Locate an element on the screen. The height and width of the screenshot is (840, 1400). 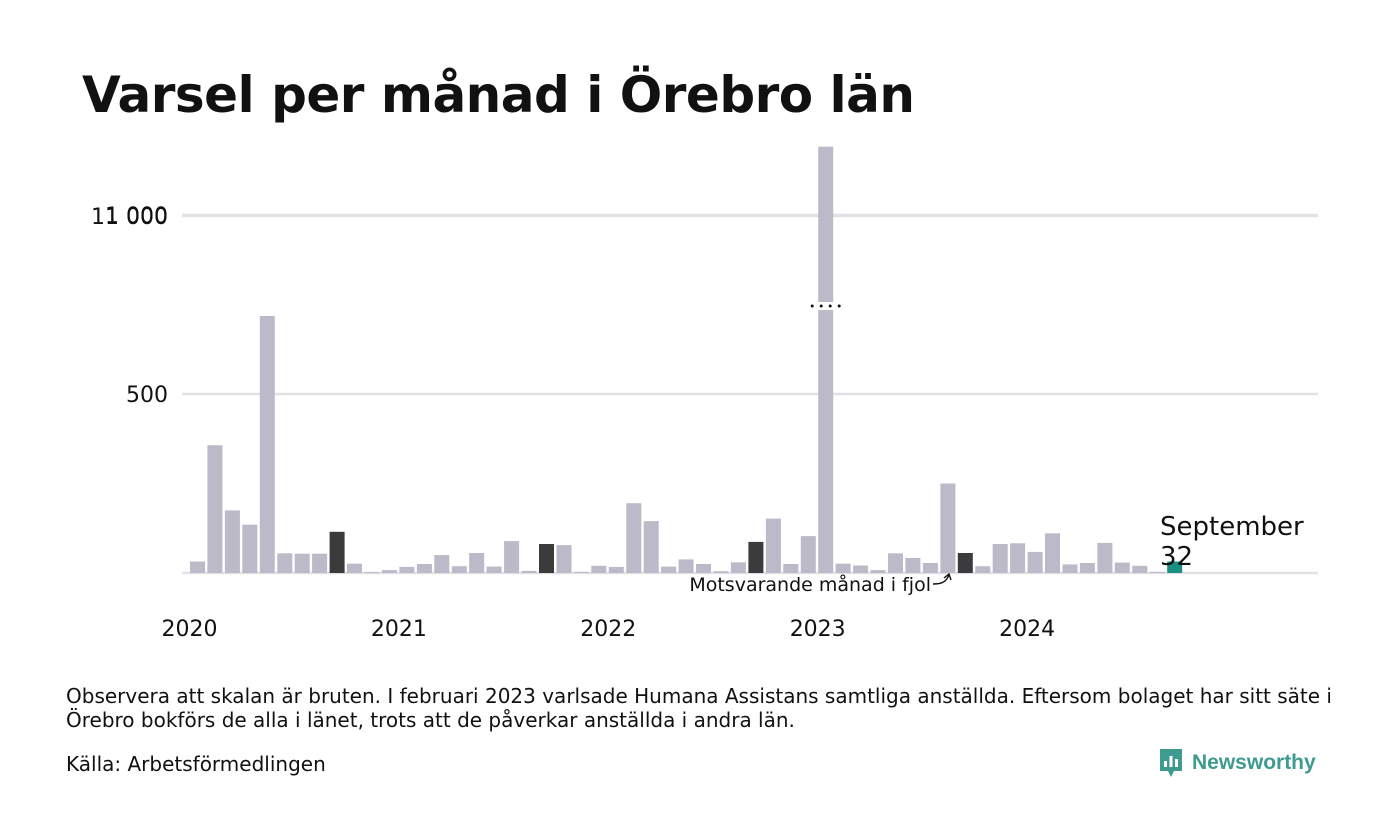
brand-name: Newsworthy is located at coordinates (1254, 762).